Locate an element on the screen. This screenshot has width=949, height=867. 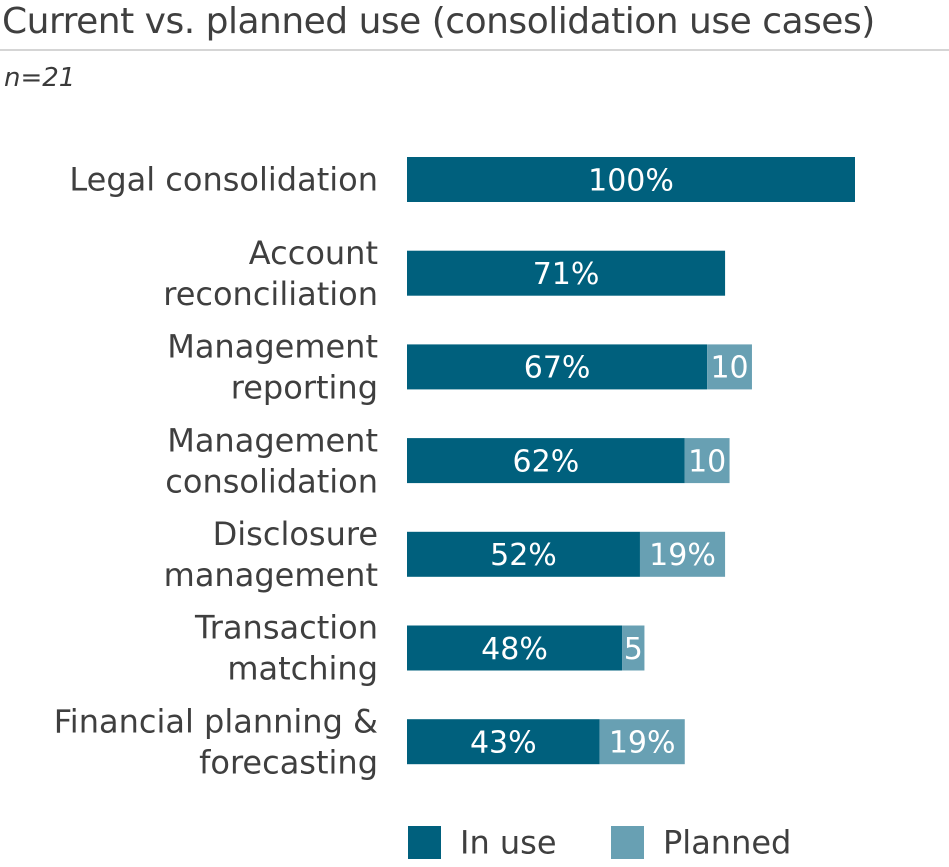
data-label-in-use: 100% is located at coordinates (631, 180).